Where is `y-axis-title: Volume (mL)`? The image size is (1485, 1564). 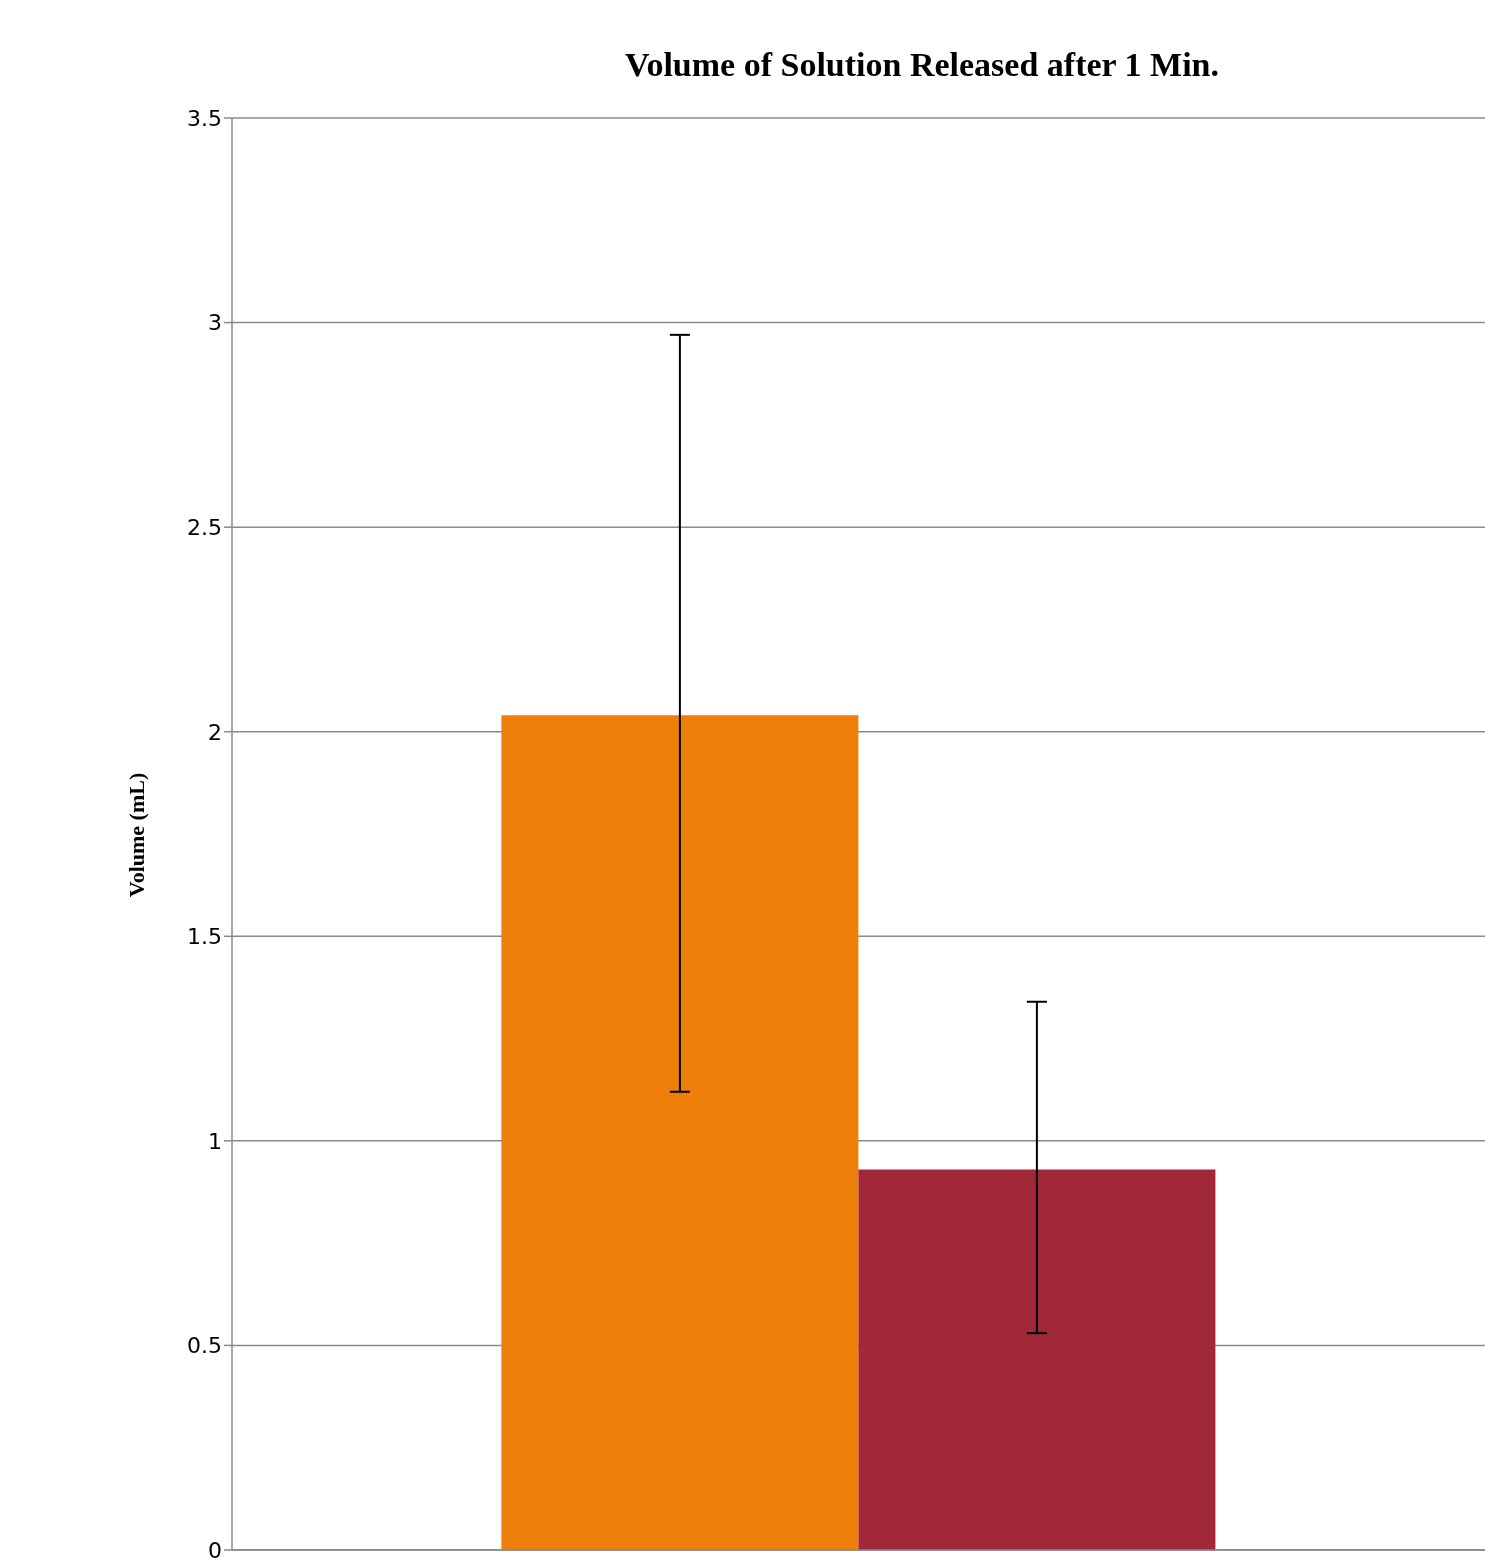 y-axis-title: Volume (mL) is located at coordinates (137, 835).